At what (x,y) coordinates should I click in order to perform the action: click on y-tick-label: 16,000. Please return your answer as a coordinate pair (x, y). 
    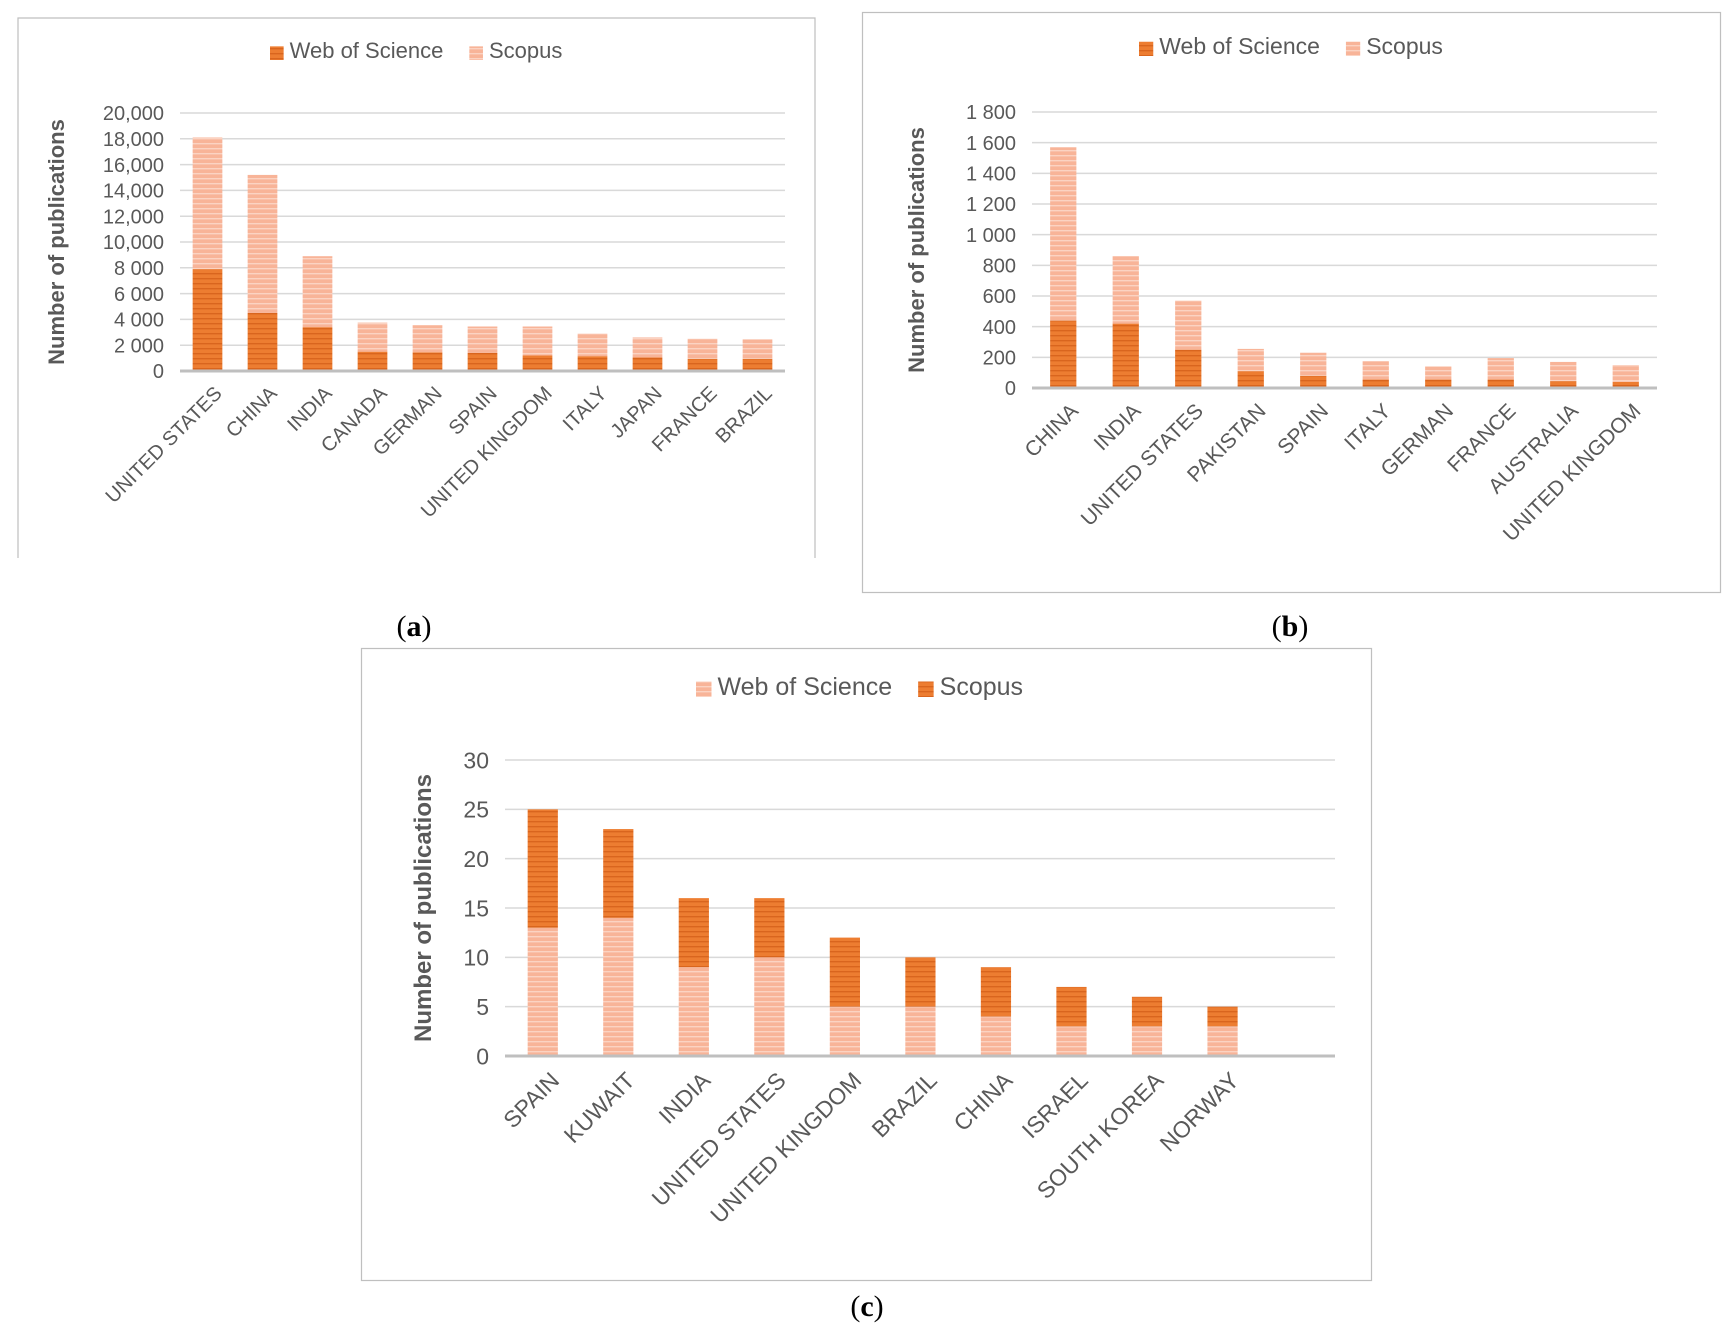
    Looking at the image, I should click on (133, 166).